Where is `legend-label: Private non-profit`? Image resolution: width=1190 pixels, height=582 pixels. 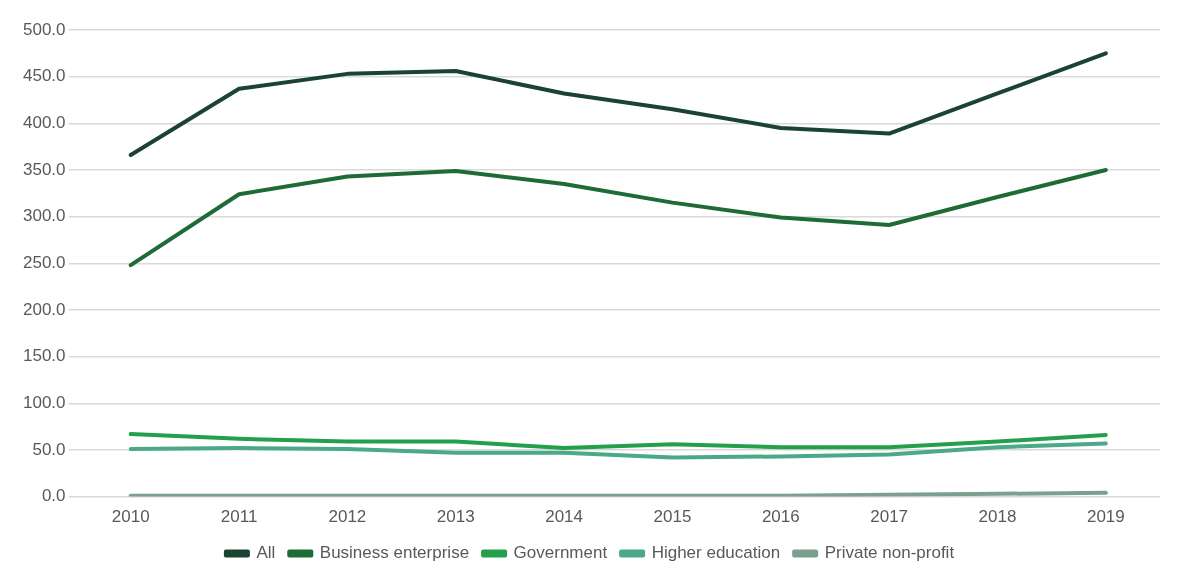
legend-label: Private non-profit is located at coordinates (889, 553).